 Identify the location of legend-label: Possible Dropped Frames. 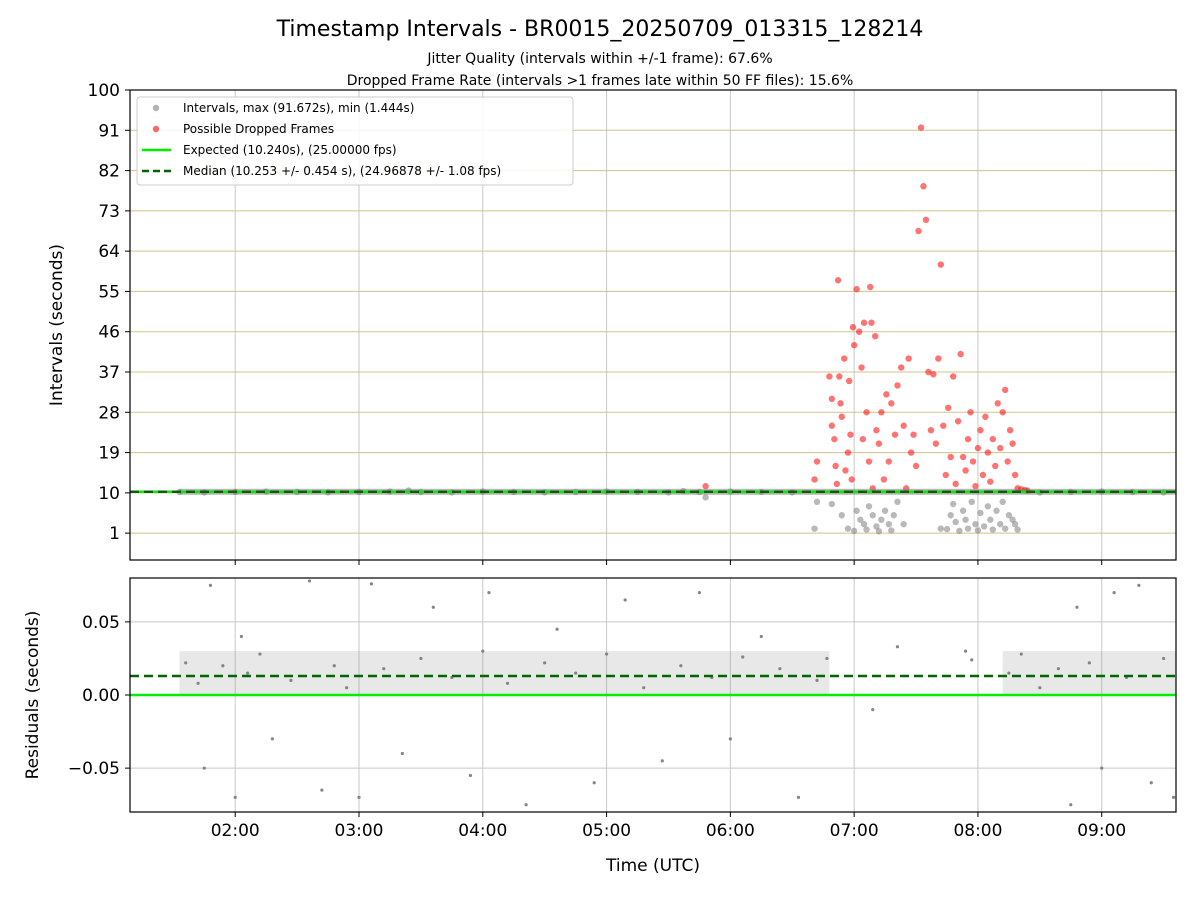
(258, 129).